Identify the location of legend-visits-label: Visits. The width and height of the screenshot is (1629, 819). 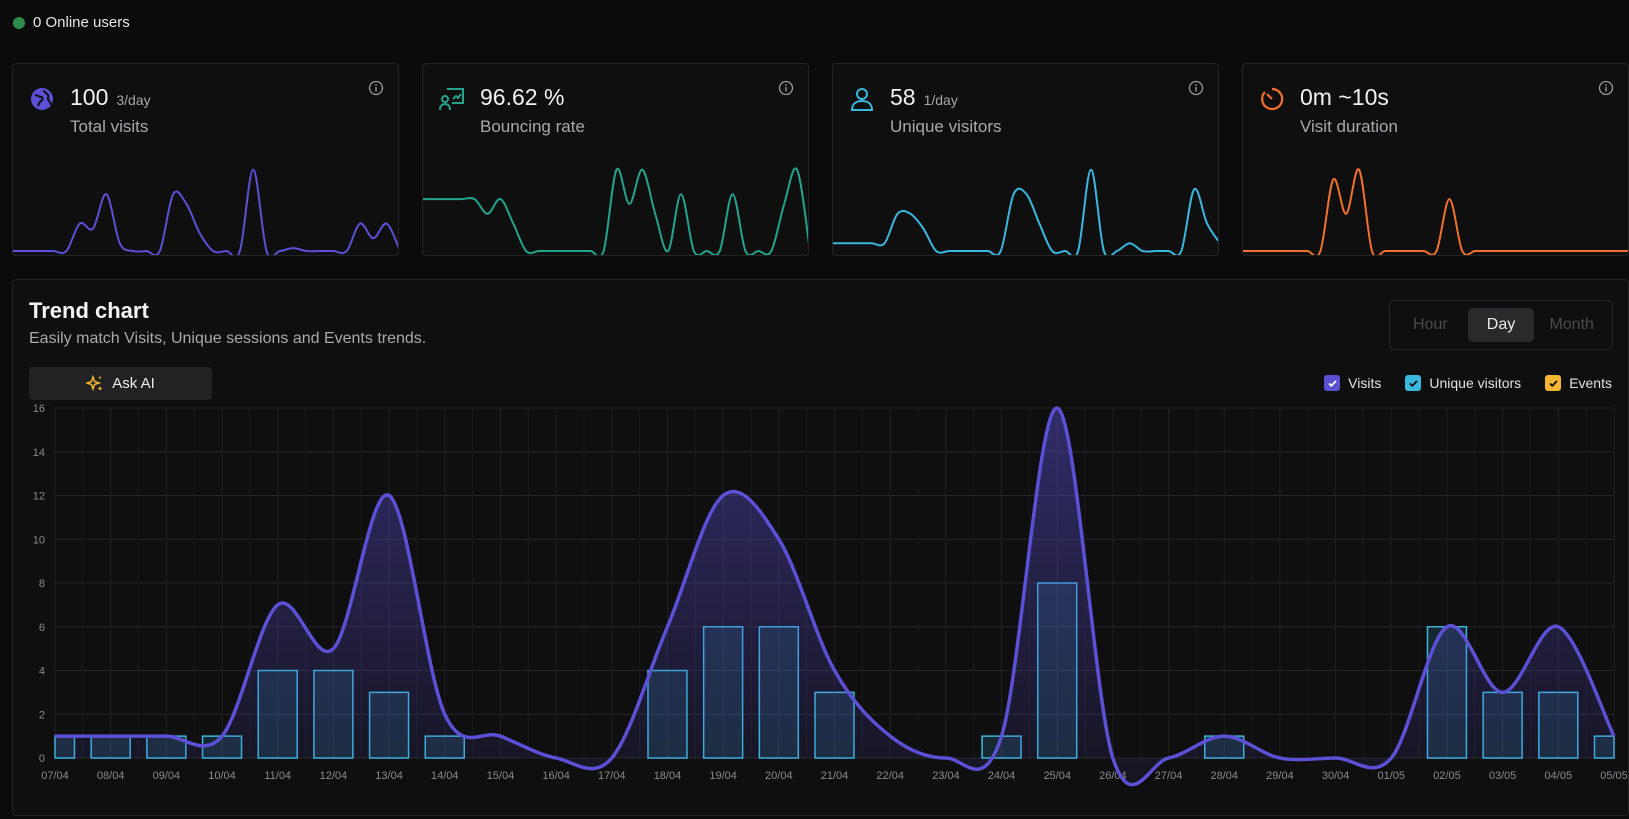
(1365, 383).